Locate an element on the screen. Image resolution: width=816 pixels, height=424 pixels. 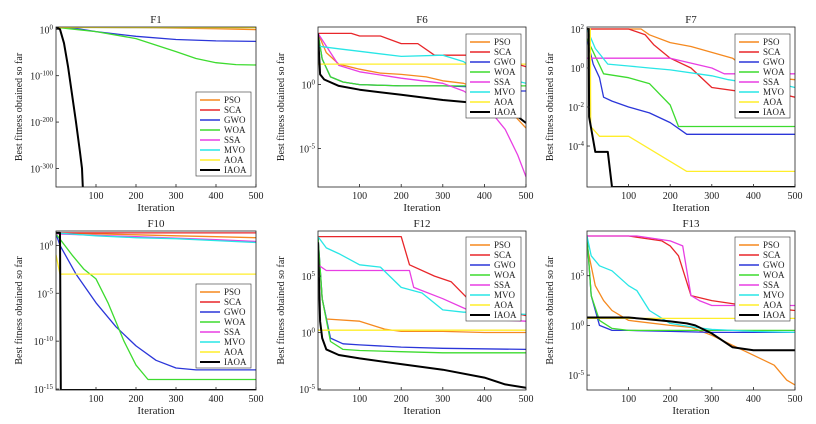
y-tick-label: 10-100 is located at coordinates (41, 76).